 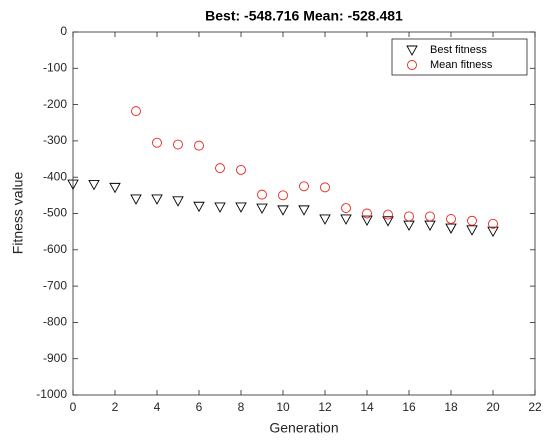 What do you see at coordinates (493, 407) in the screenshot?
I see `x-tick-label: 20` at bounding box center [493, 407].